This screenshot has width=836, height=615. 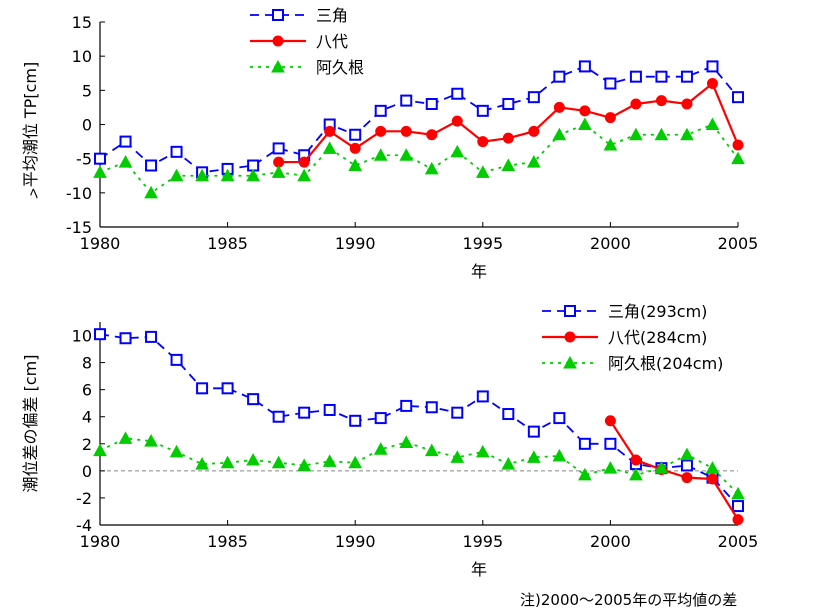 What do you see at coordinates (30, 124) in the screenshot?
I see `y-axis-label: 平均潮位 TP[cm]` at bounding box center [30, 124].